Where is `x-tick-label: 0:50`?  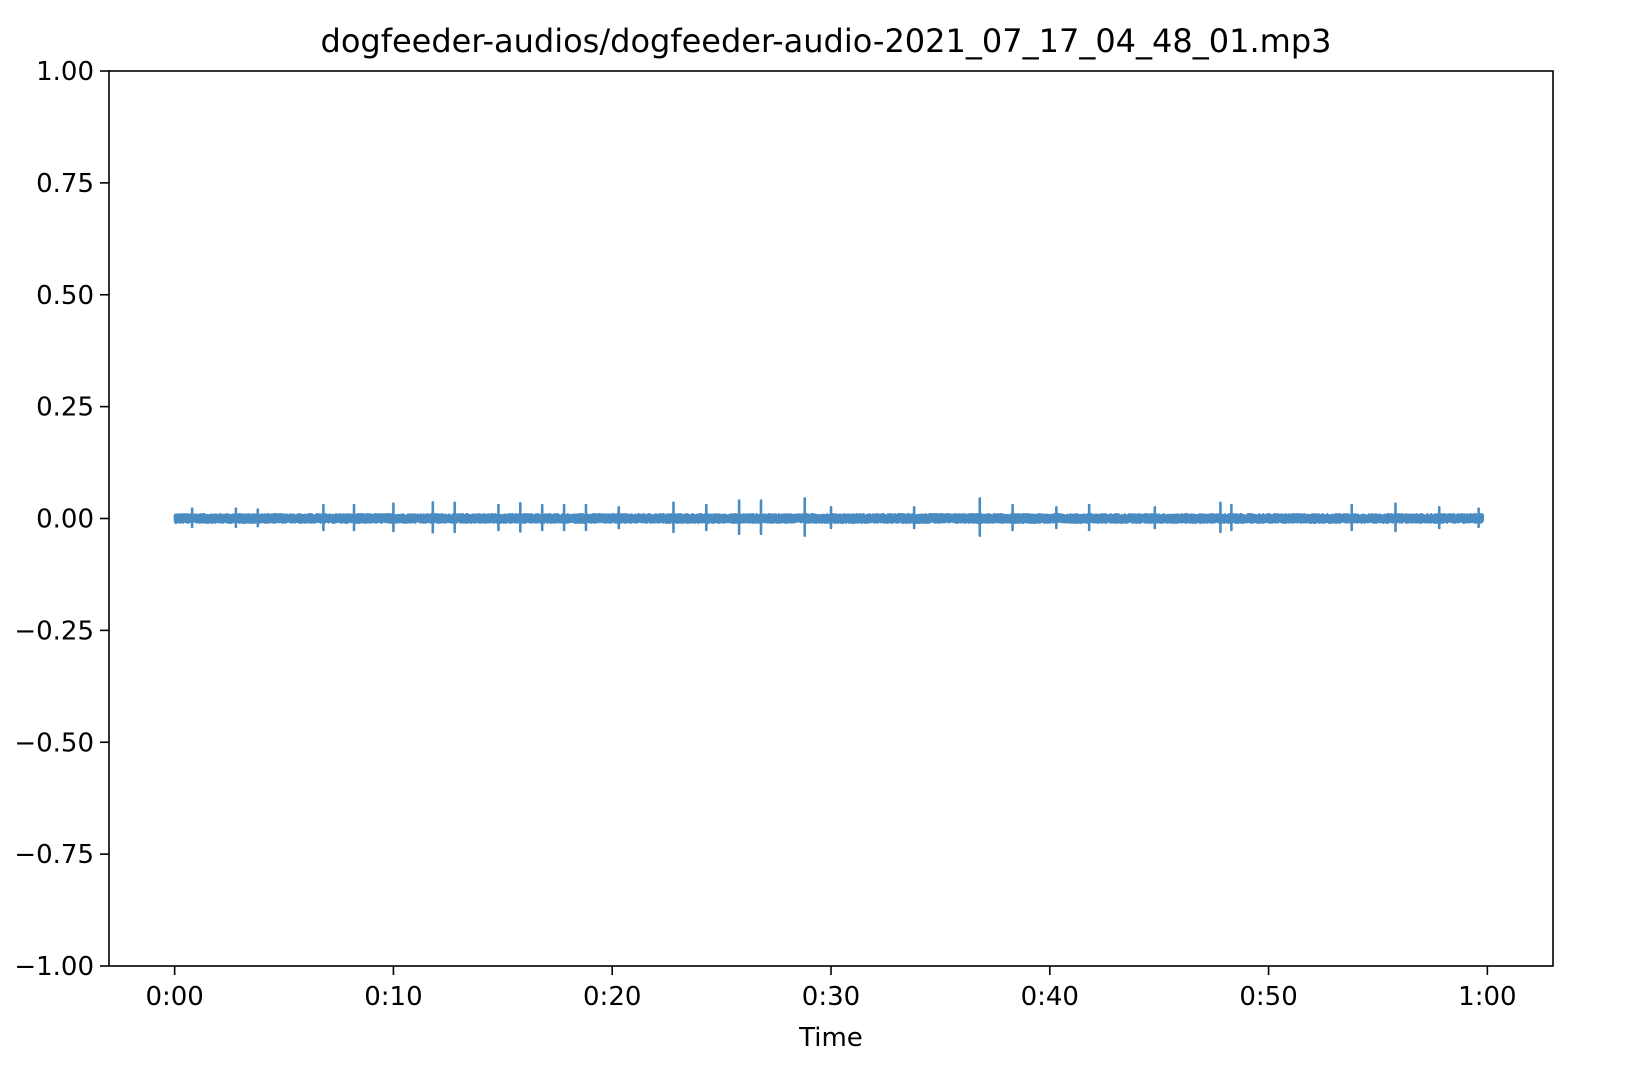 x-tick-label: 0:50 is located at coordinates (1268, 997).